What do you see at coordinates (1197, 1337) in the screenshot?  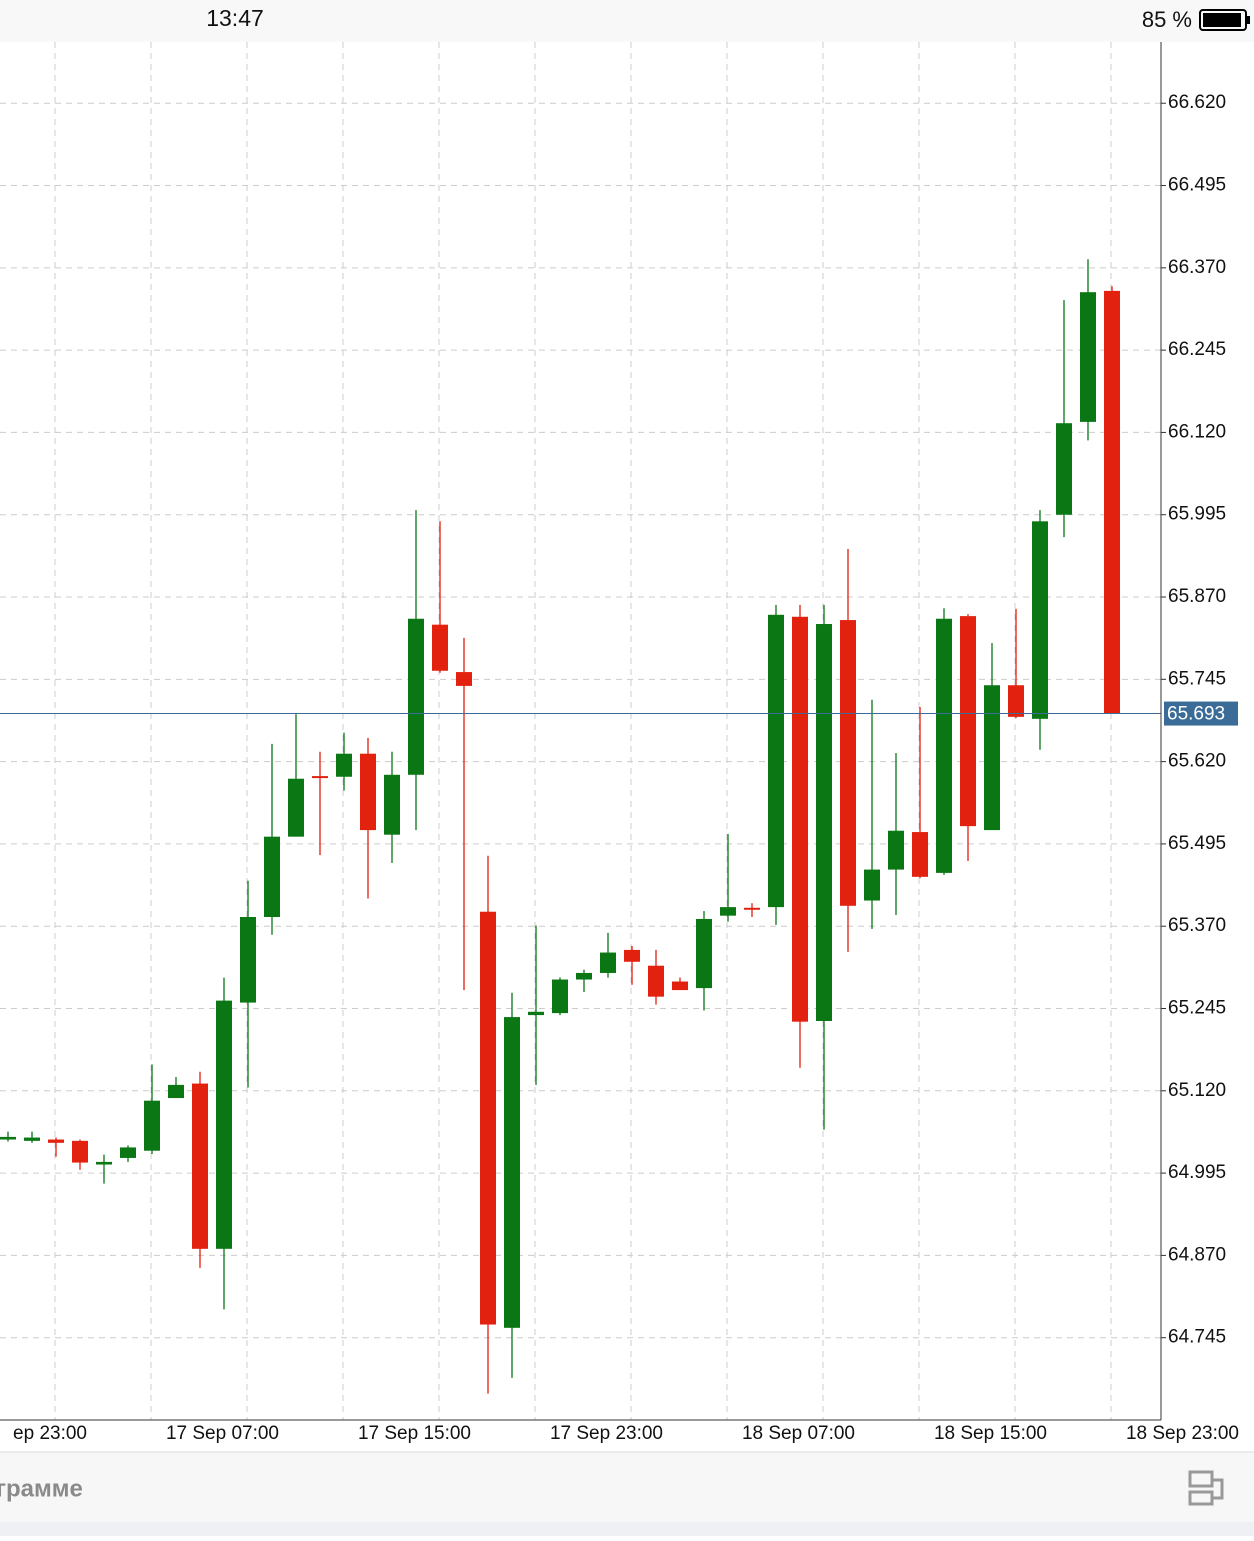 I see `y-tick-label: 64.745` at bounding box center [1197, 1337].